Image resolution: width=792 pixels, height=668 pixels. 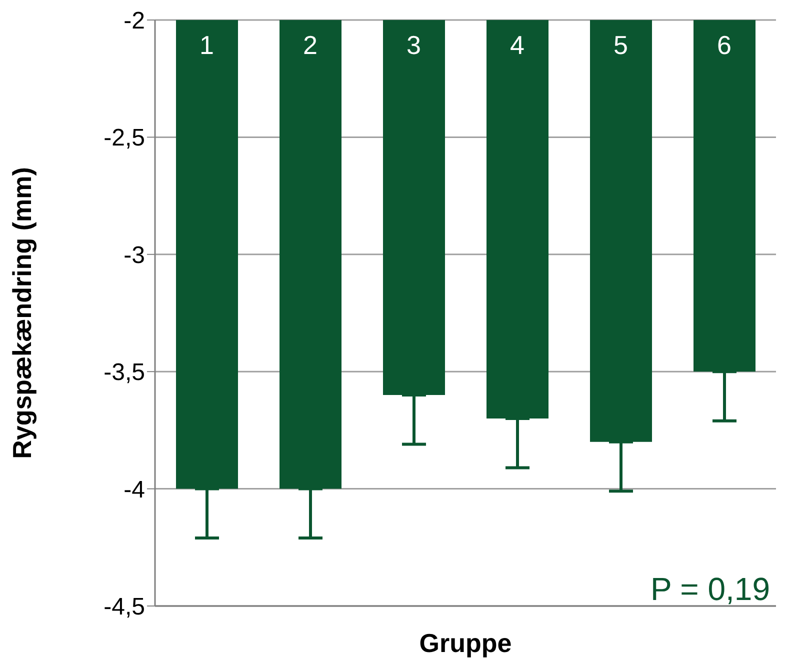 What do you see at coordinates (621, 45) in the screenshot?
I see `x-tick-label: 5` at bounding box center [621, 45].